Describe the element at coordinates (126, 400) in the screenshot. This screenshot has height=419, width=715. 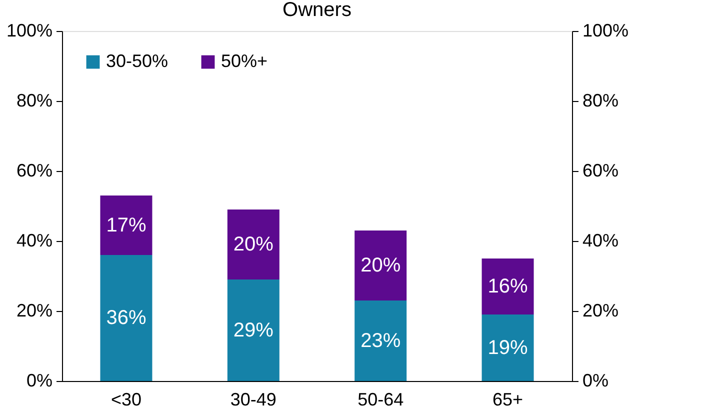
I see `x-tick-label: <30` at that location.